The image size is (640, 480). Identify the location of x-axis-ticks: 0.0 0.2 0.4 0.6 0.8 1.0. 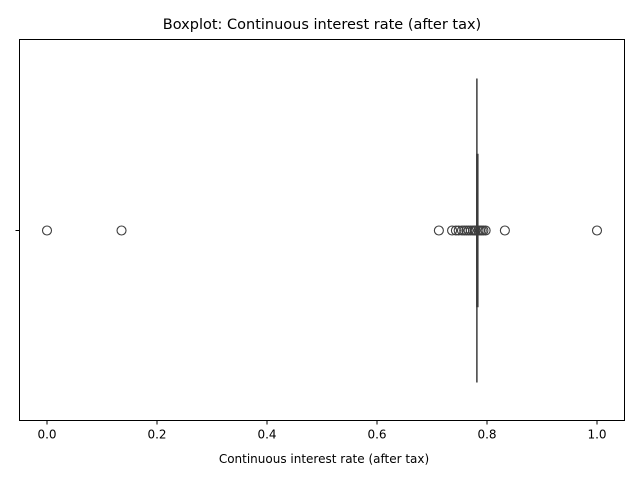
(322, 431).